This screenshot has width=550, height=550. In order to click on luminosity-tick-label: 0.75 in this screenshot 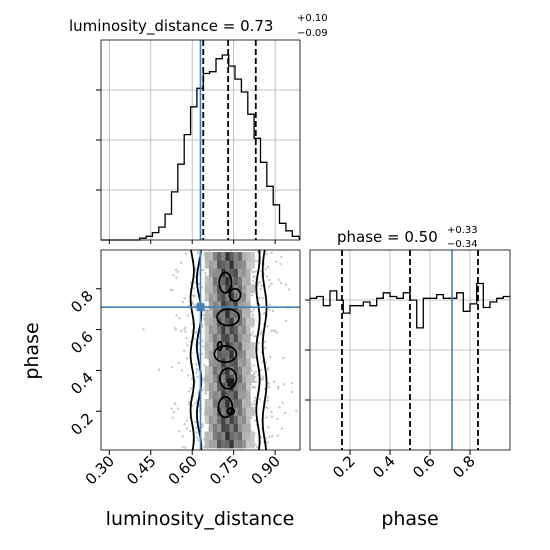, I will do `click(224, 470)`.